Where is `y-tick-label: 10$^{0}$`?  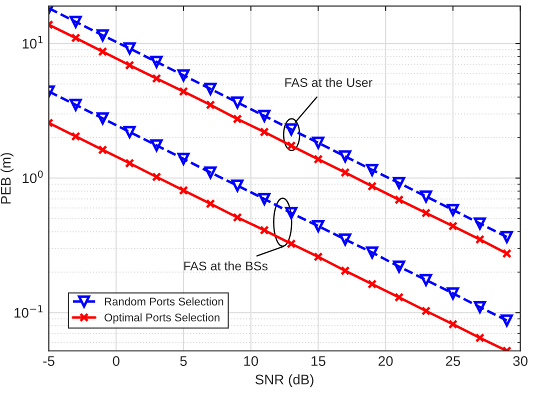 y-tick-label: 10$^{0}$ is located at coordinates (32, 177).